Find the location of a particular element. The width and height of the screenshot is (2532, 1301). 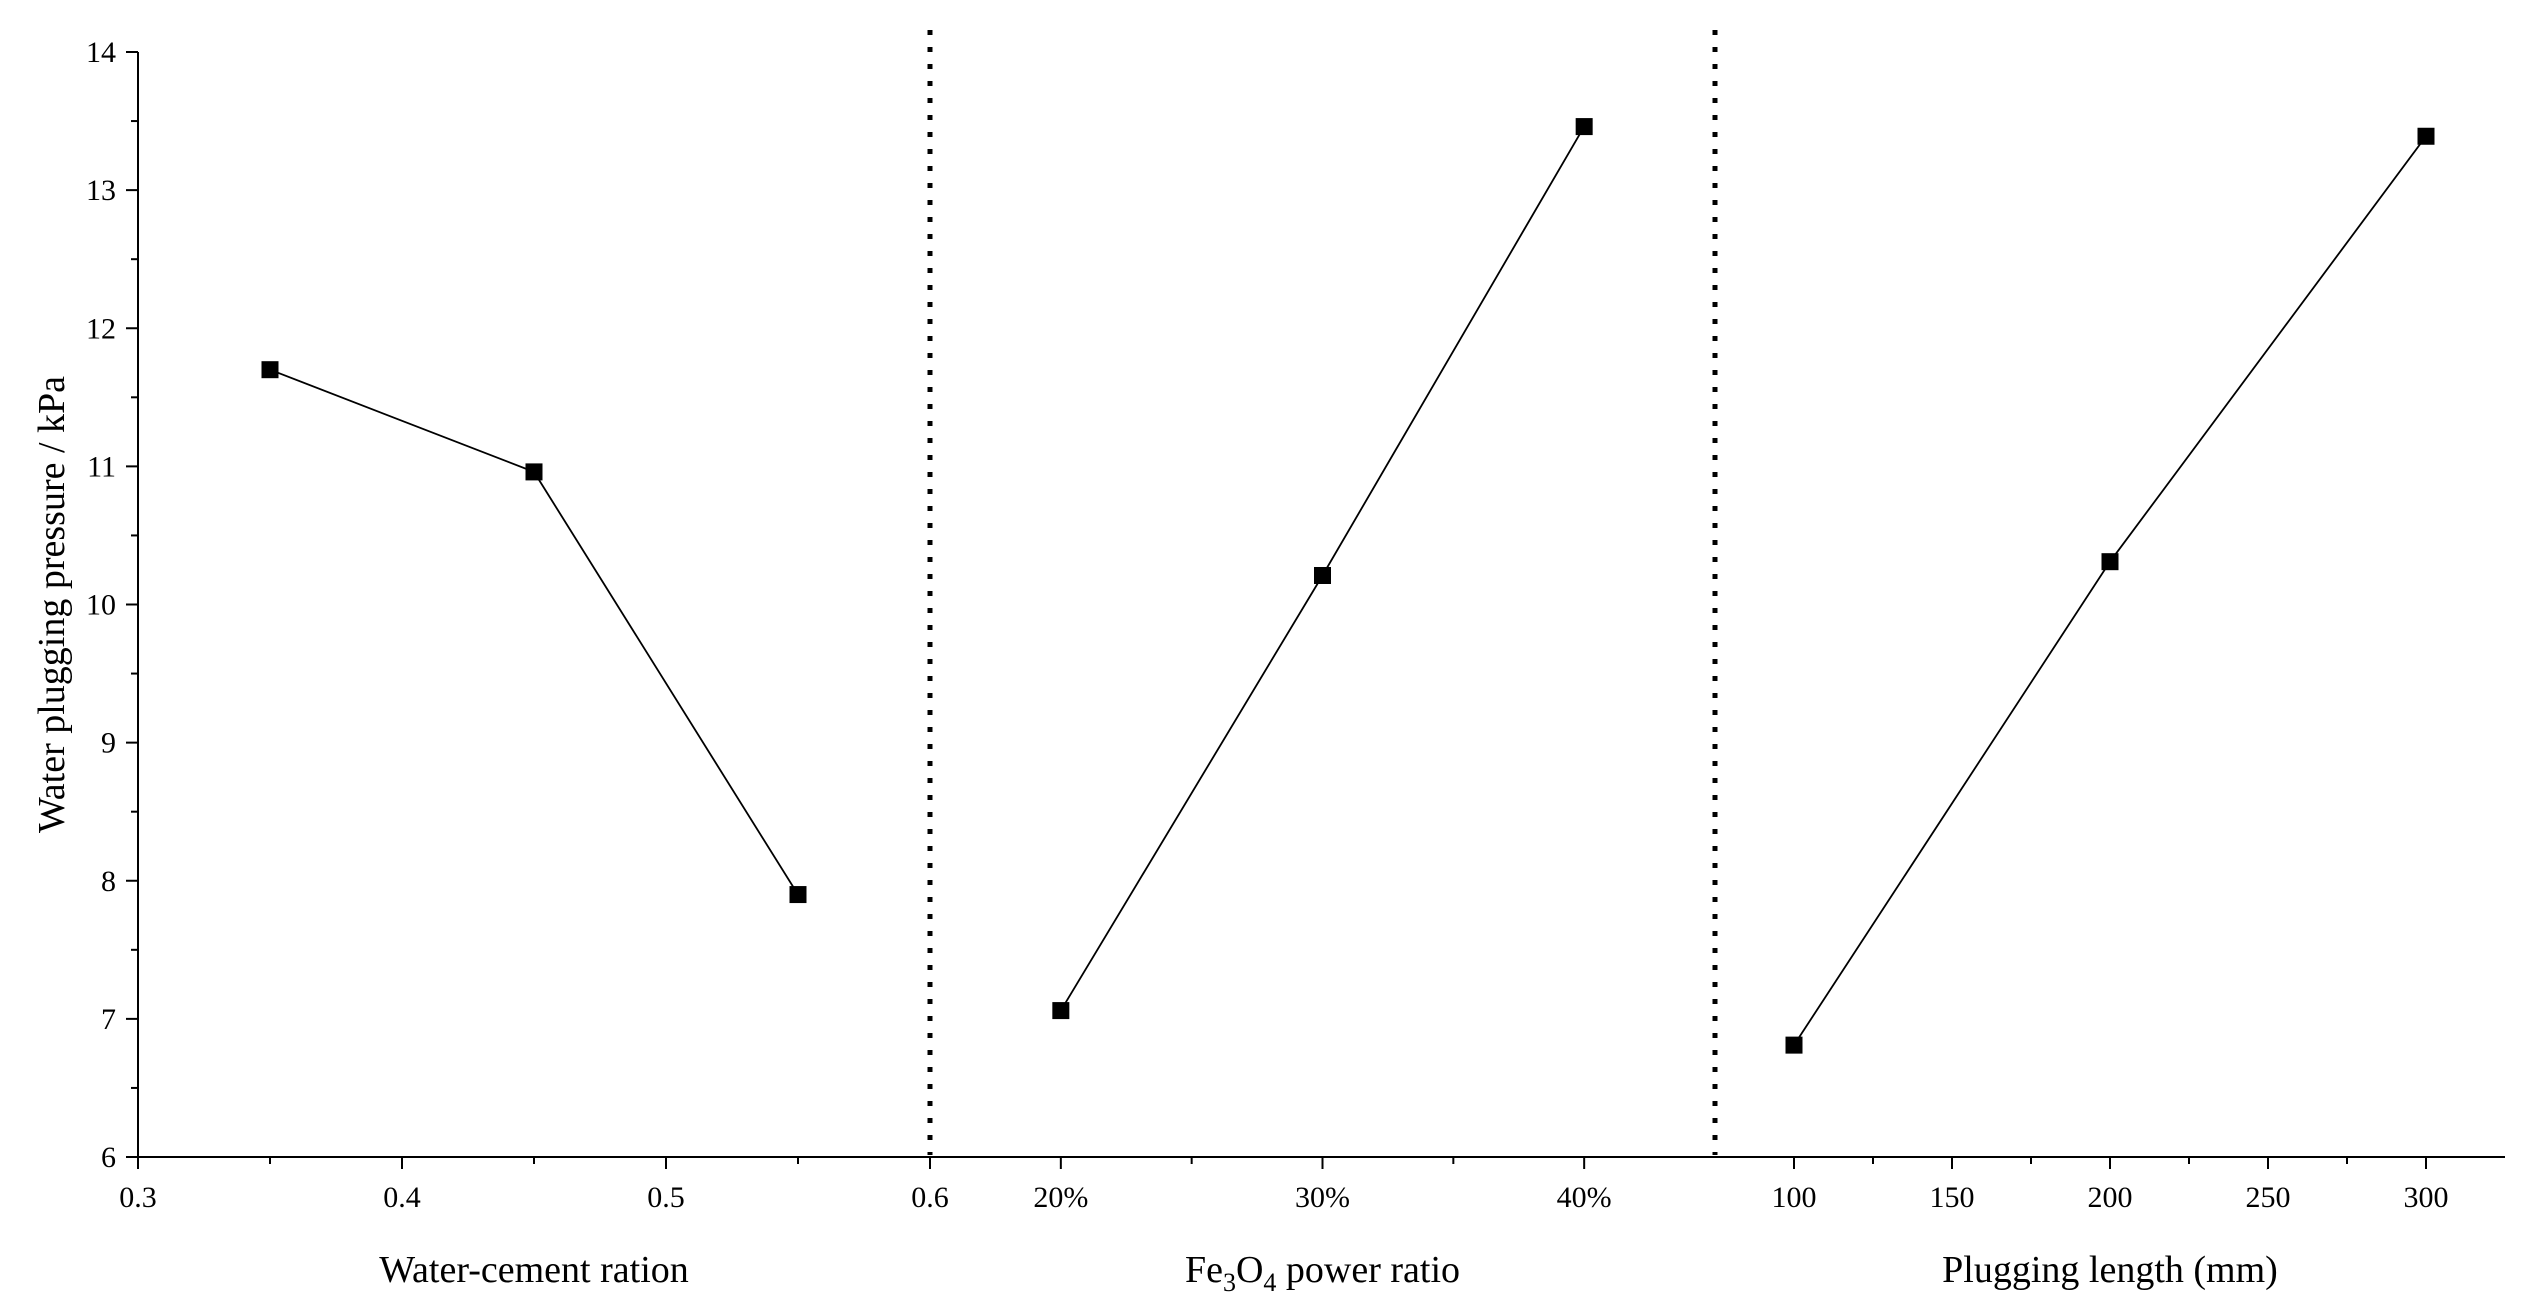

x-axis-title: Water-cement ration is located at coordinates (534, 1270).